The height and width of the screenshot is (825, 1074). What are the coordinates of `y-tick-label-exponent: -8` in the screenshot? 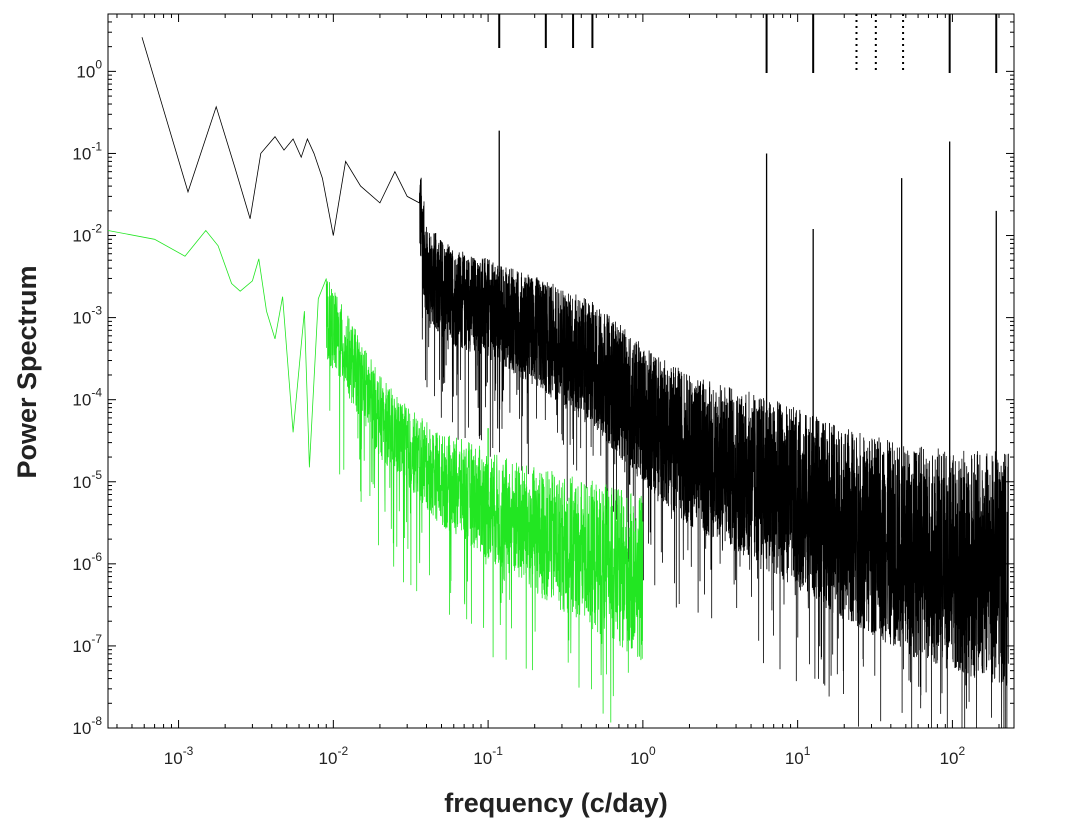 It's located at (96, 721).